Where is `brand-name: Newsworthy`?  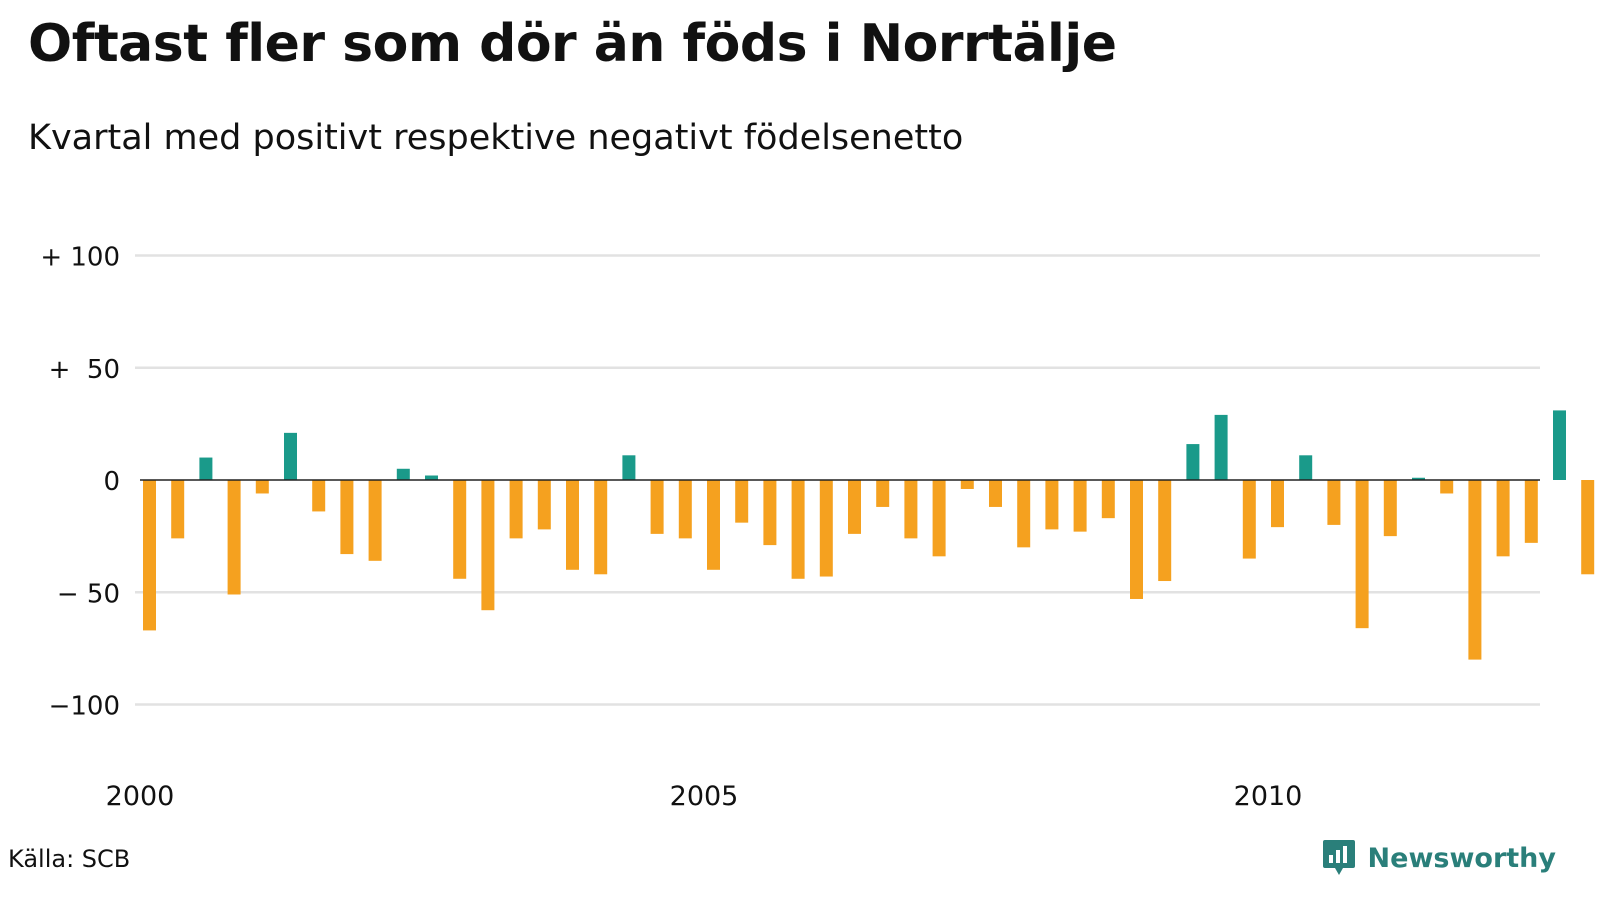
brand-name: Newsworthy is located at coordinates (1461, 858).